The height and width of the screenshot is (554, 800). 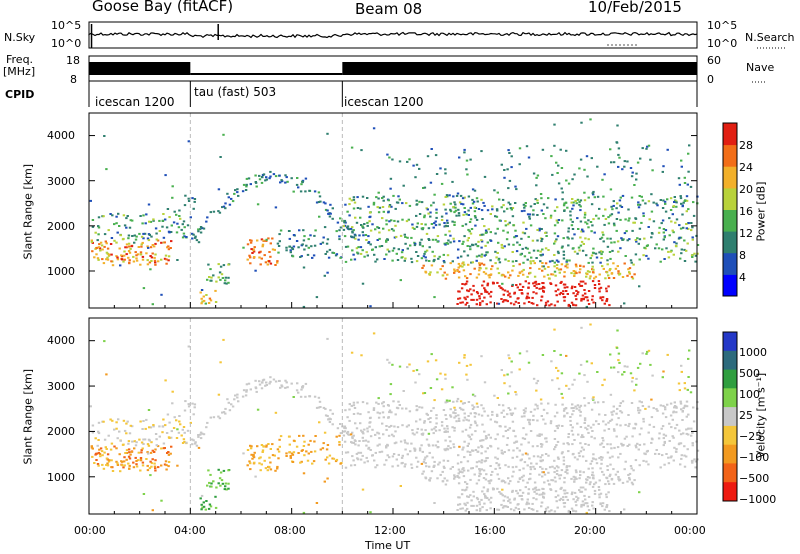 I want to click on vel-cb-tick-m1000: −1000, so click(x=758, y=499).